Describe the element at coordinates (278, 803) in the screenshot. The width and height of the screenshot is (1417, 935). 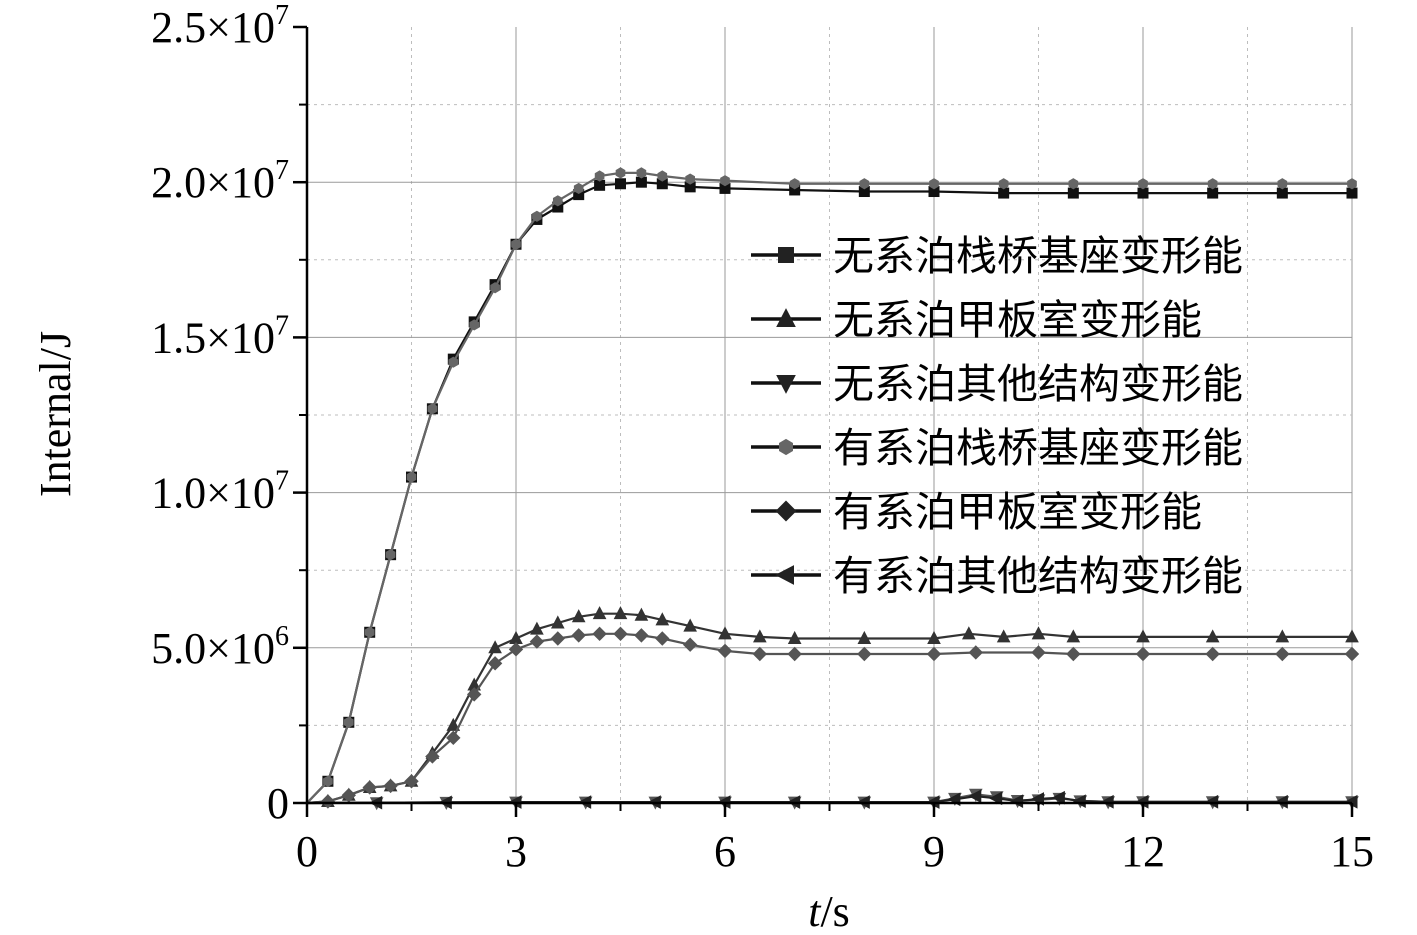
I see `y-tick-label: 0` at that location.